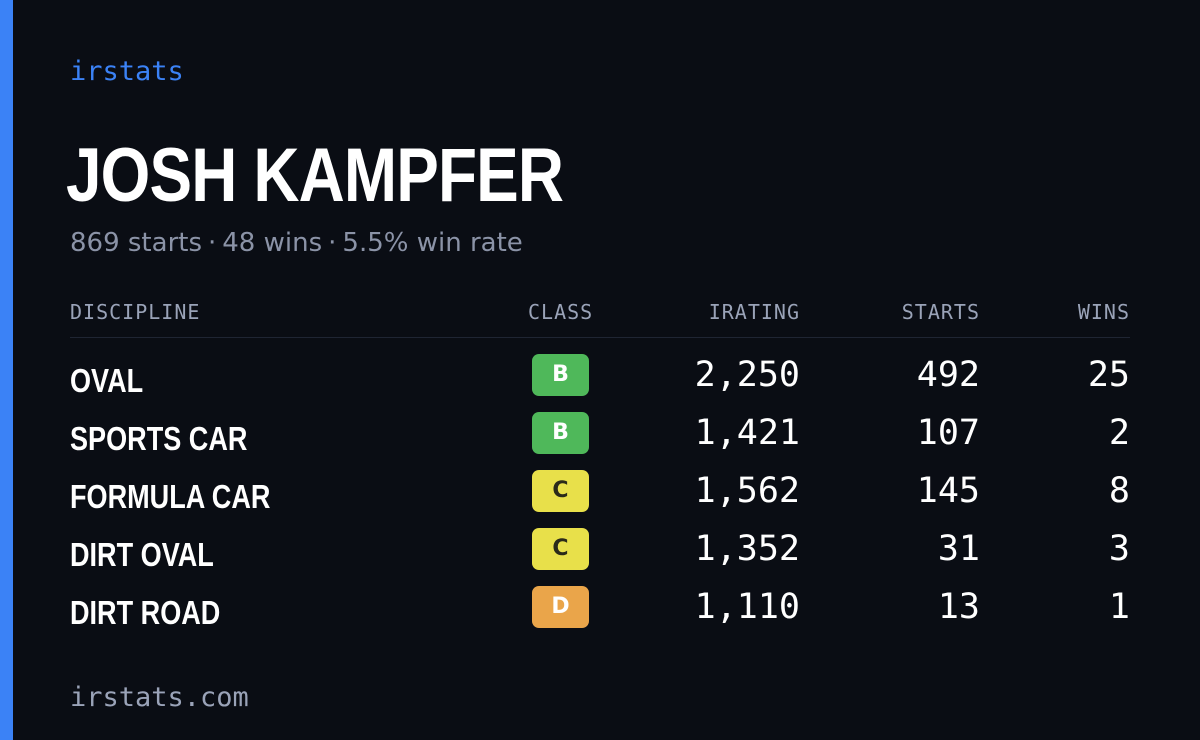 The width and height of the screenshot is (1200, 740). Describe the element at coordinates (600, 615) in the screenshot. I see `table-row: DIRT ROAD D 1,110 13 1` at that location.